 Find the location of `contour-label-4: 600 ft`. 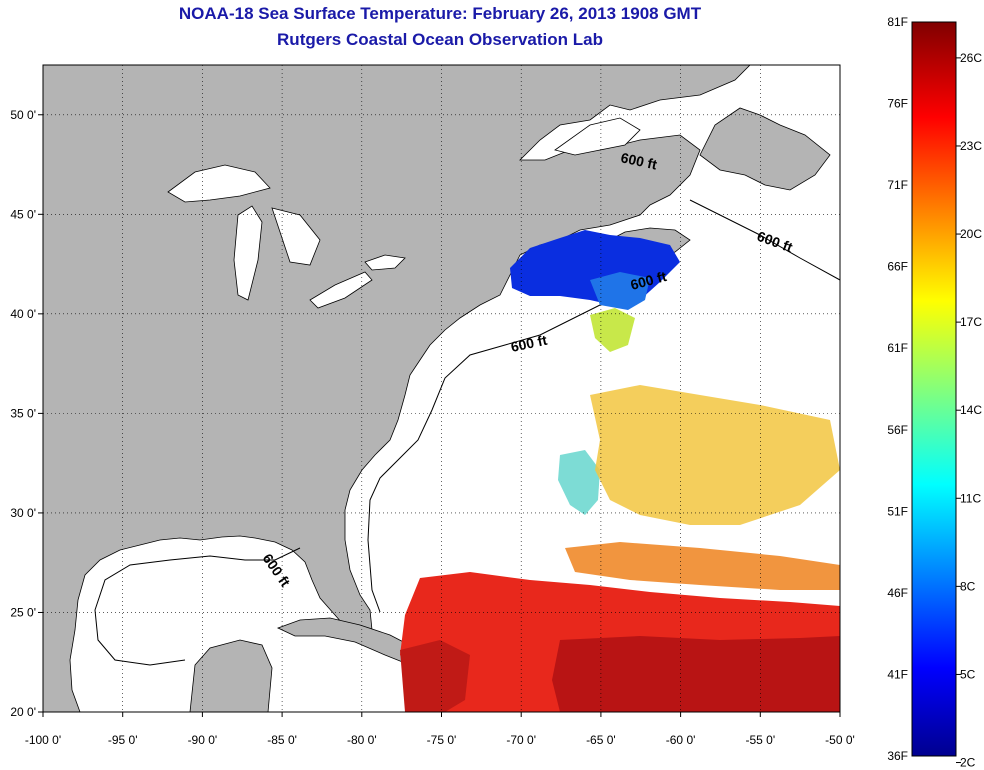

contour-label-4: 600 ft is located at coordinates (528, 343).